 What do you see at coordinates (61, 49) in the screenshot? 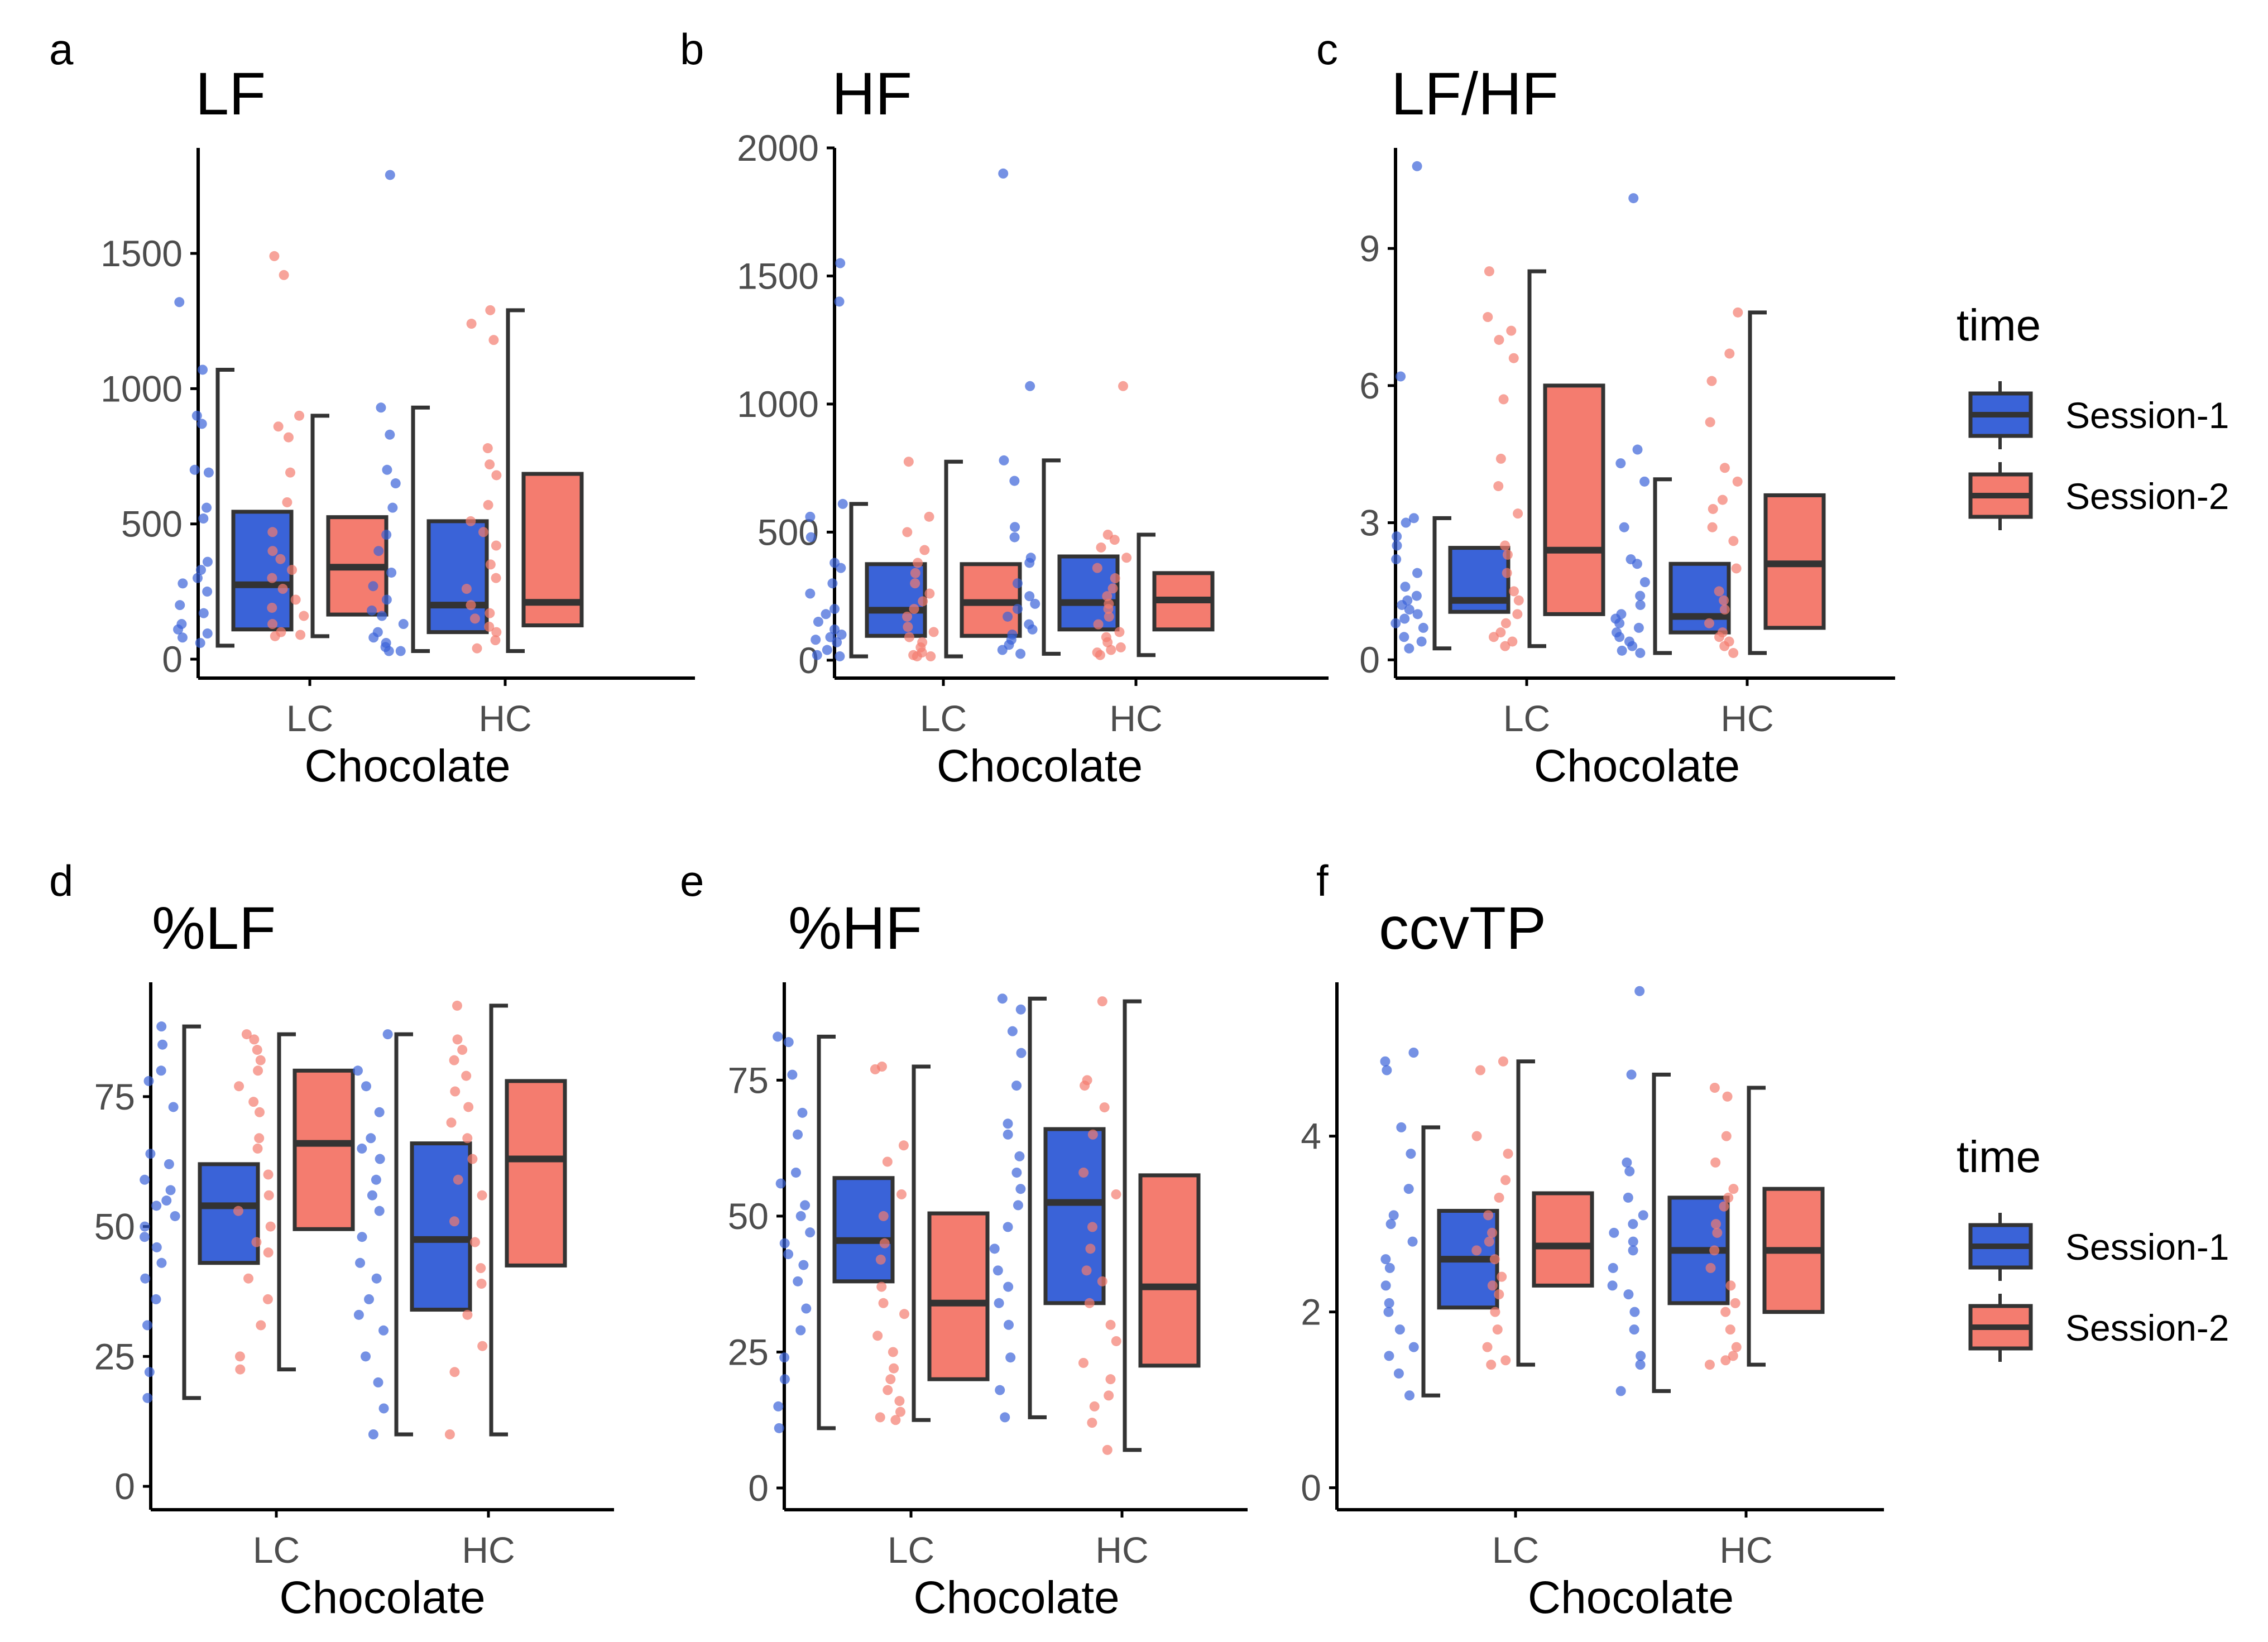
I see `panel-letter: a` at bounding box center [61, 49].